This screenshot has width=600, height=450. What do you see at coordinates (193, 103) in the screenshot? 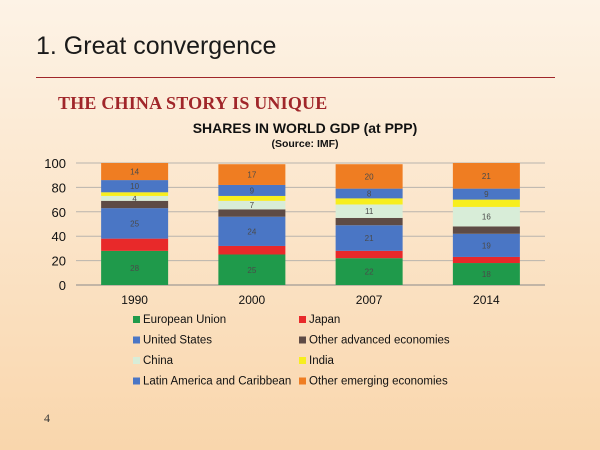
I see `slide-subheading: THE CHINA STORY IS UNIQUE` at bounding box center [193, 103].